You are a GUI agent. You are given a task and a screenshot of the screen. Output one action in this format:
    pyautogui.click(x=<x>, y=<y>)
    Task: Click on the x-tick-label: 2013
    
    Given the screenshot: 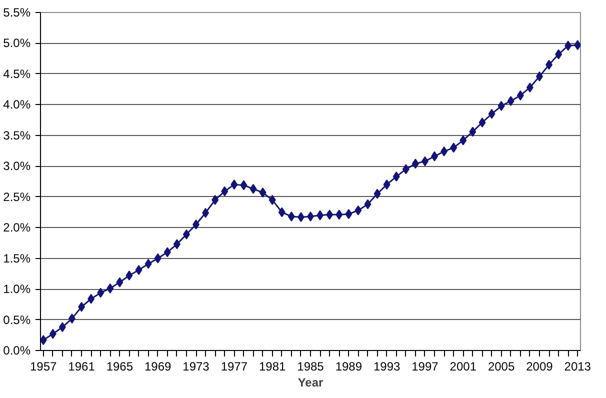 What is the action you would take?
    pyautogui.click(x=578, y=367)
    